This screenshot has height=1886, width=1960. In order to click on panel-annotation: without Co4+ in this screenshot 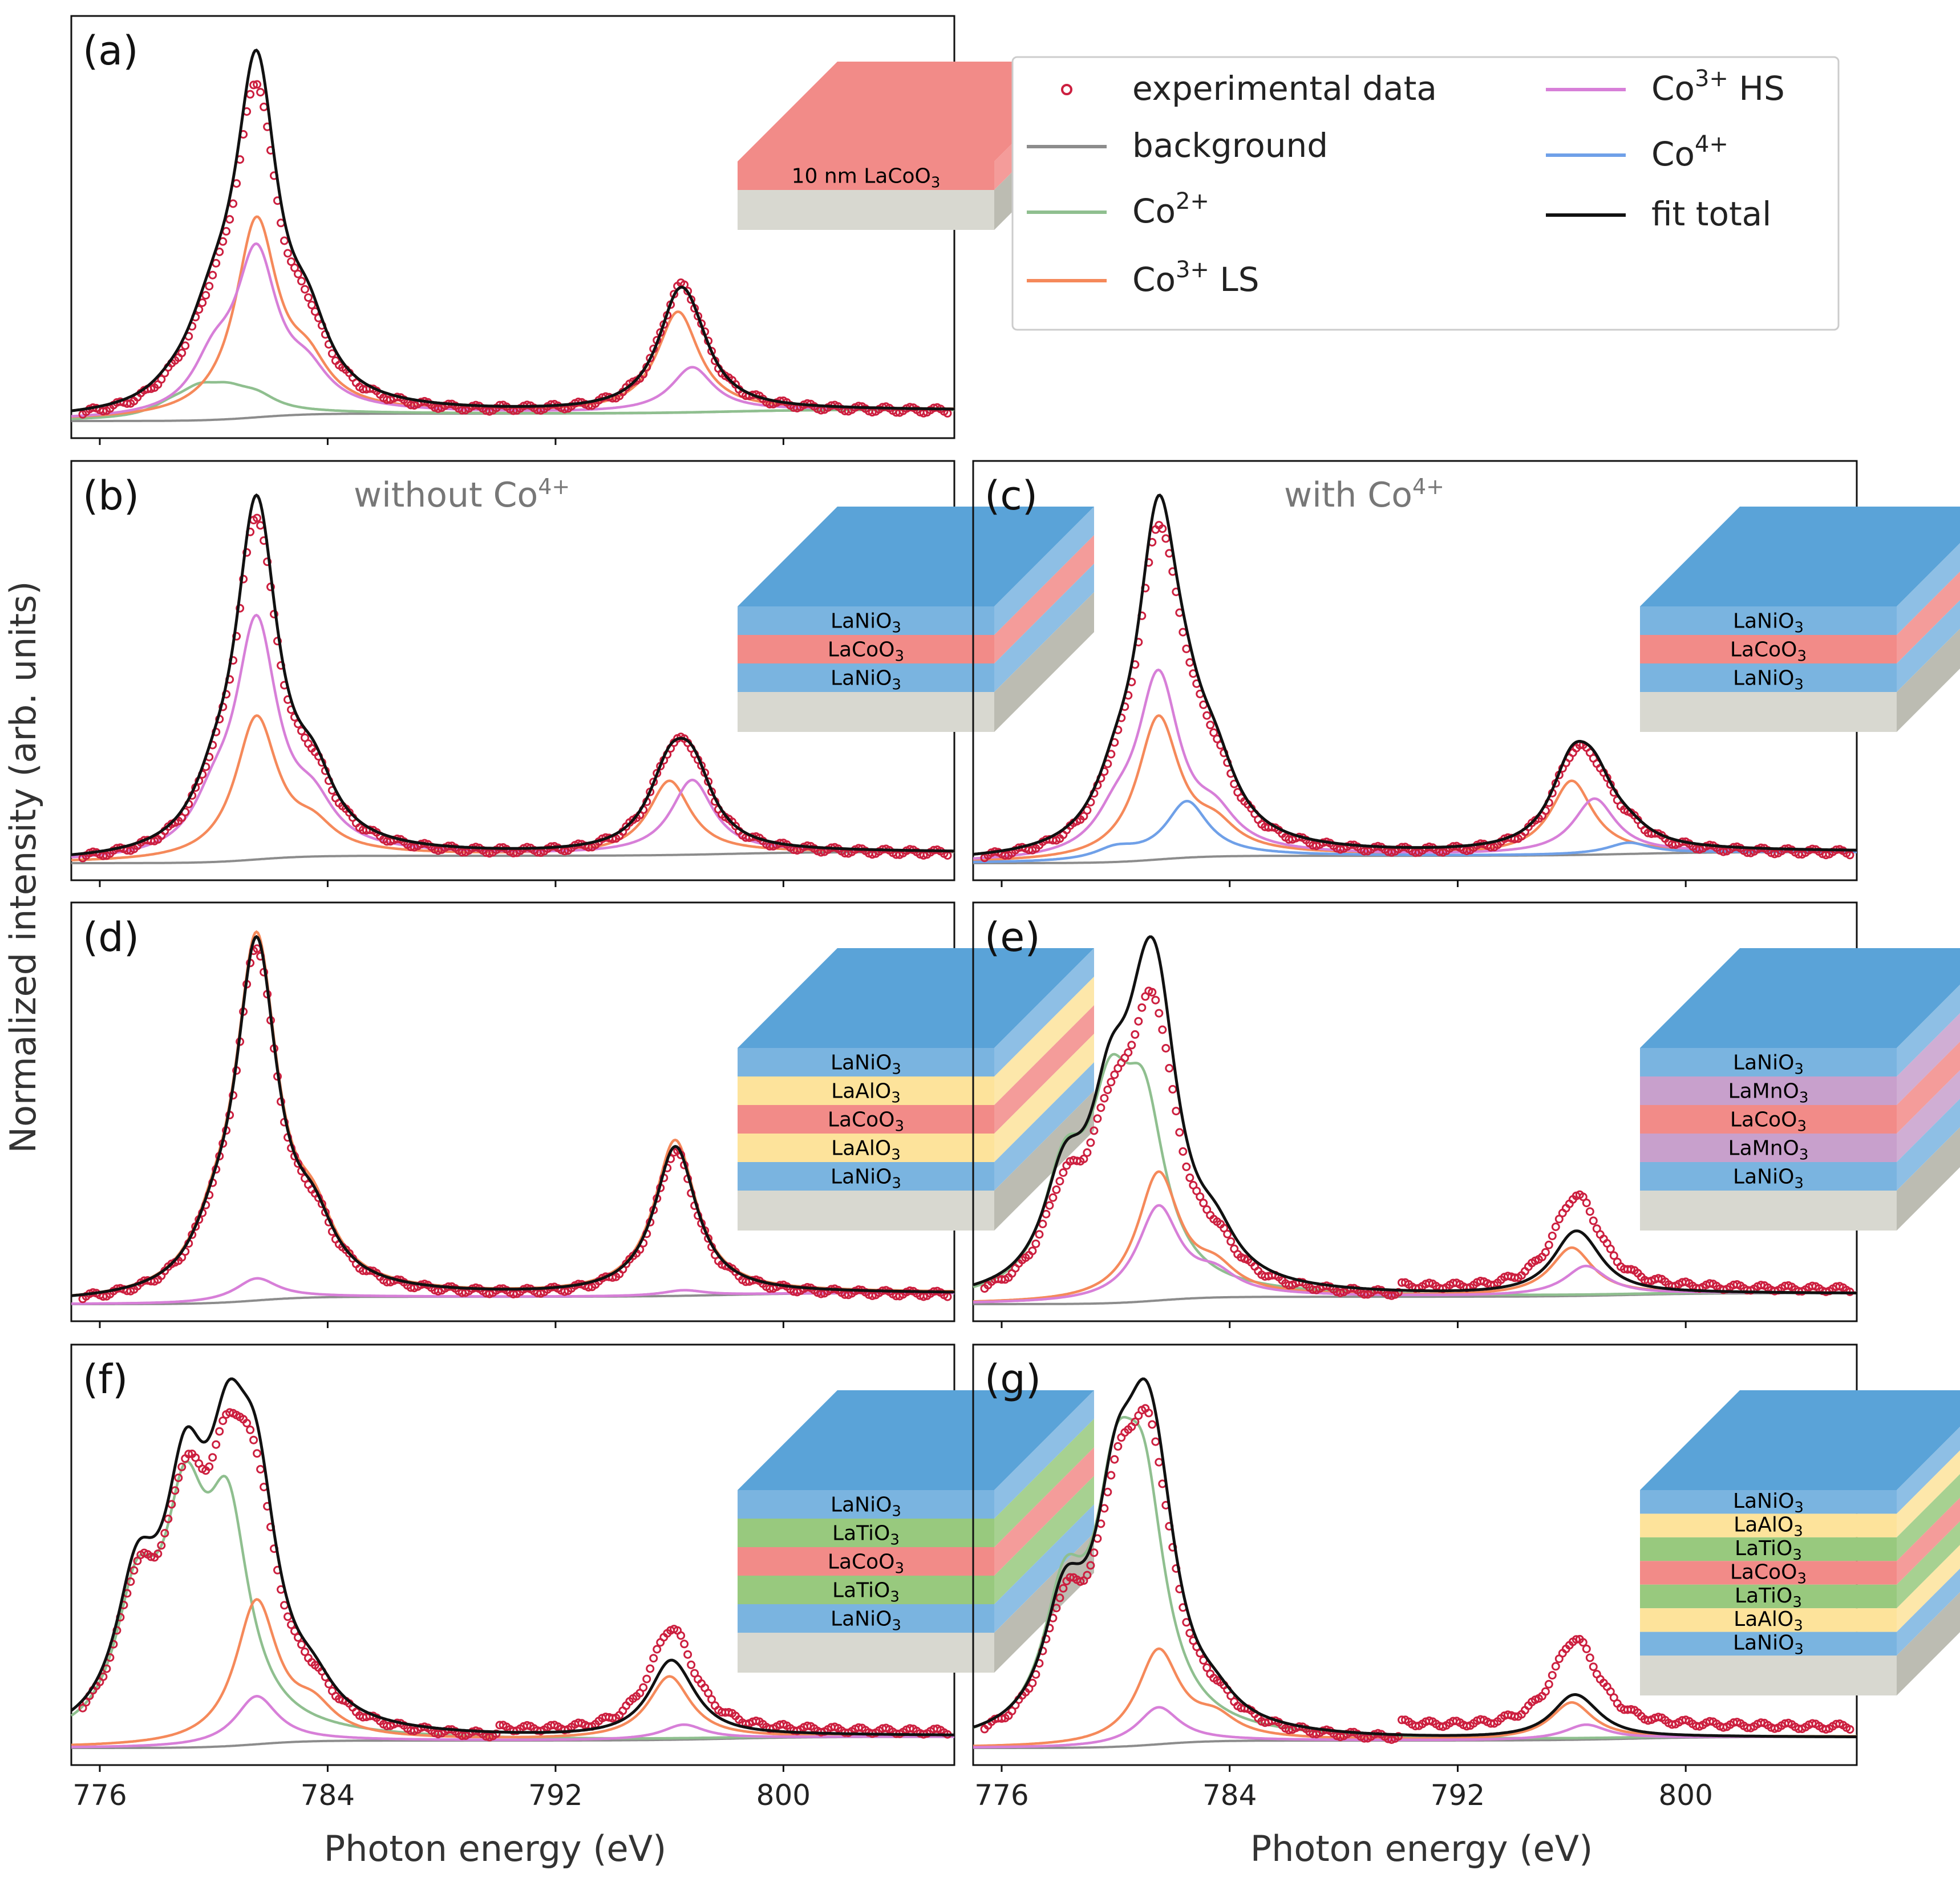, I will do `click(462, 495)`.